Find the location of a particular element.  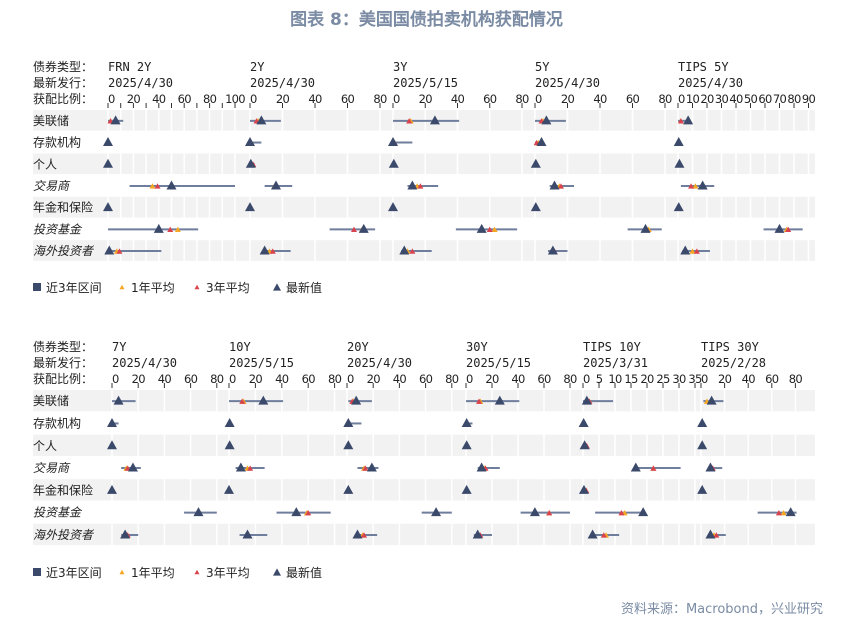

header-bond-type-label: 债券类型： is located at coordinates (63, 346).